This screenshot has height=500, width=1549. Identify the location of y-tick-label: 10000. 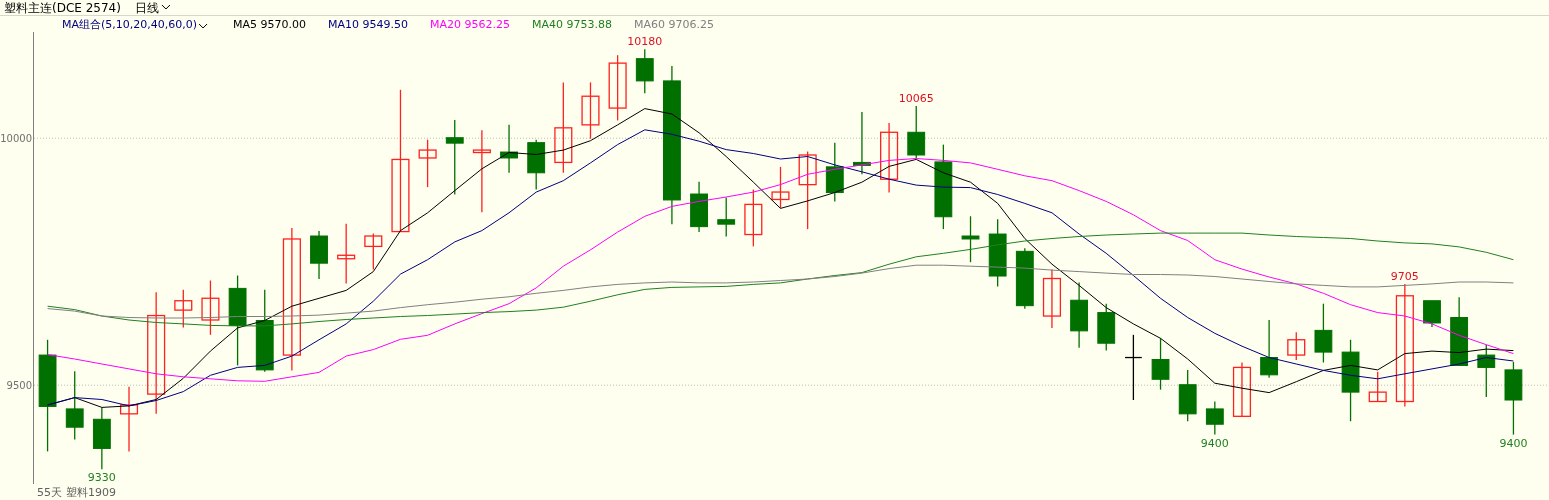
(16, 139).